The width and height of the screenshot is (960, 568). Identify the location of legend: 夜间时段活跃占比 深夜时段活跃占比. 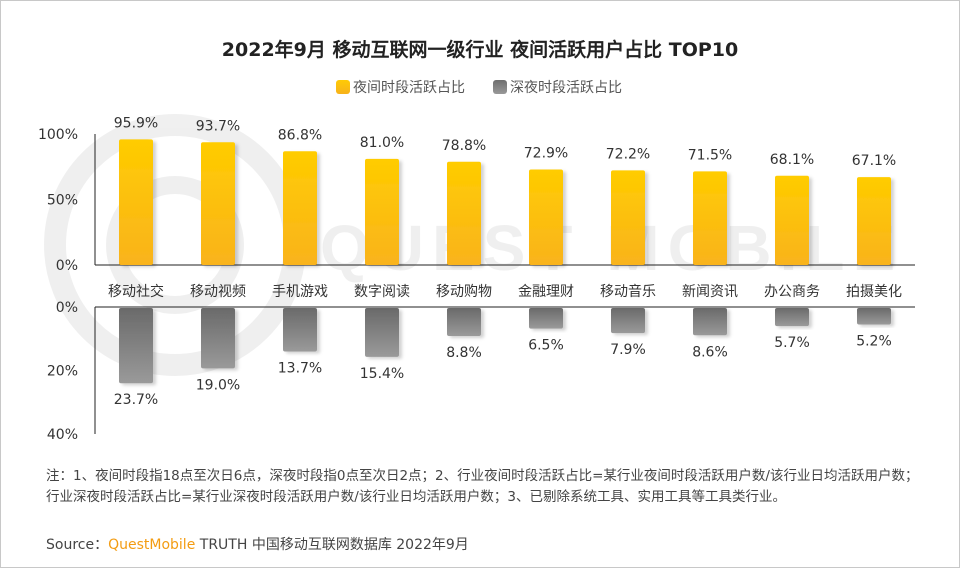
(479, 87).